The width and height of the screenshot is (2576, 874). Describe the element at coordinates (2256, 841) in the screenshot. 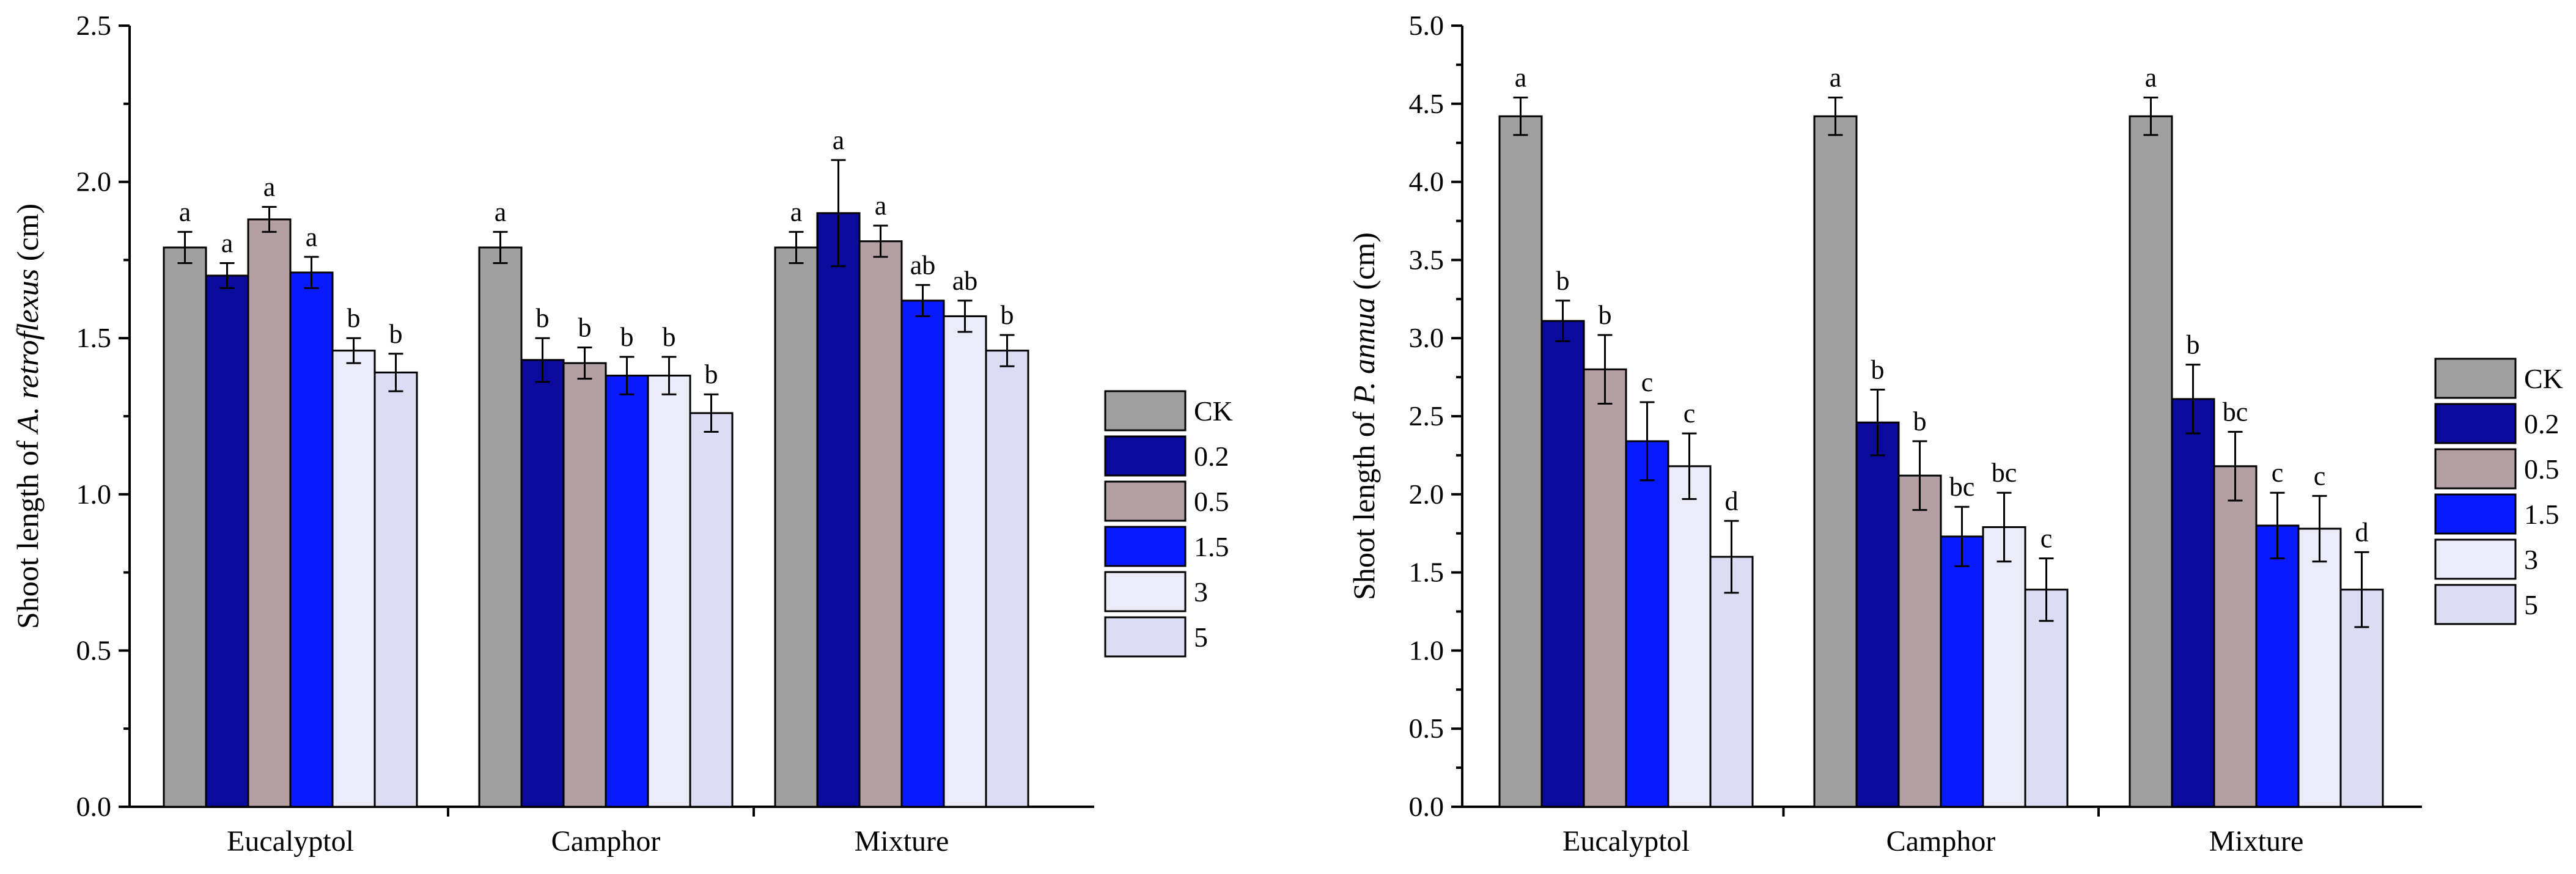

I see `x-tick-label: Mixture` at that location.